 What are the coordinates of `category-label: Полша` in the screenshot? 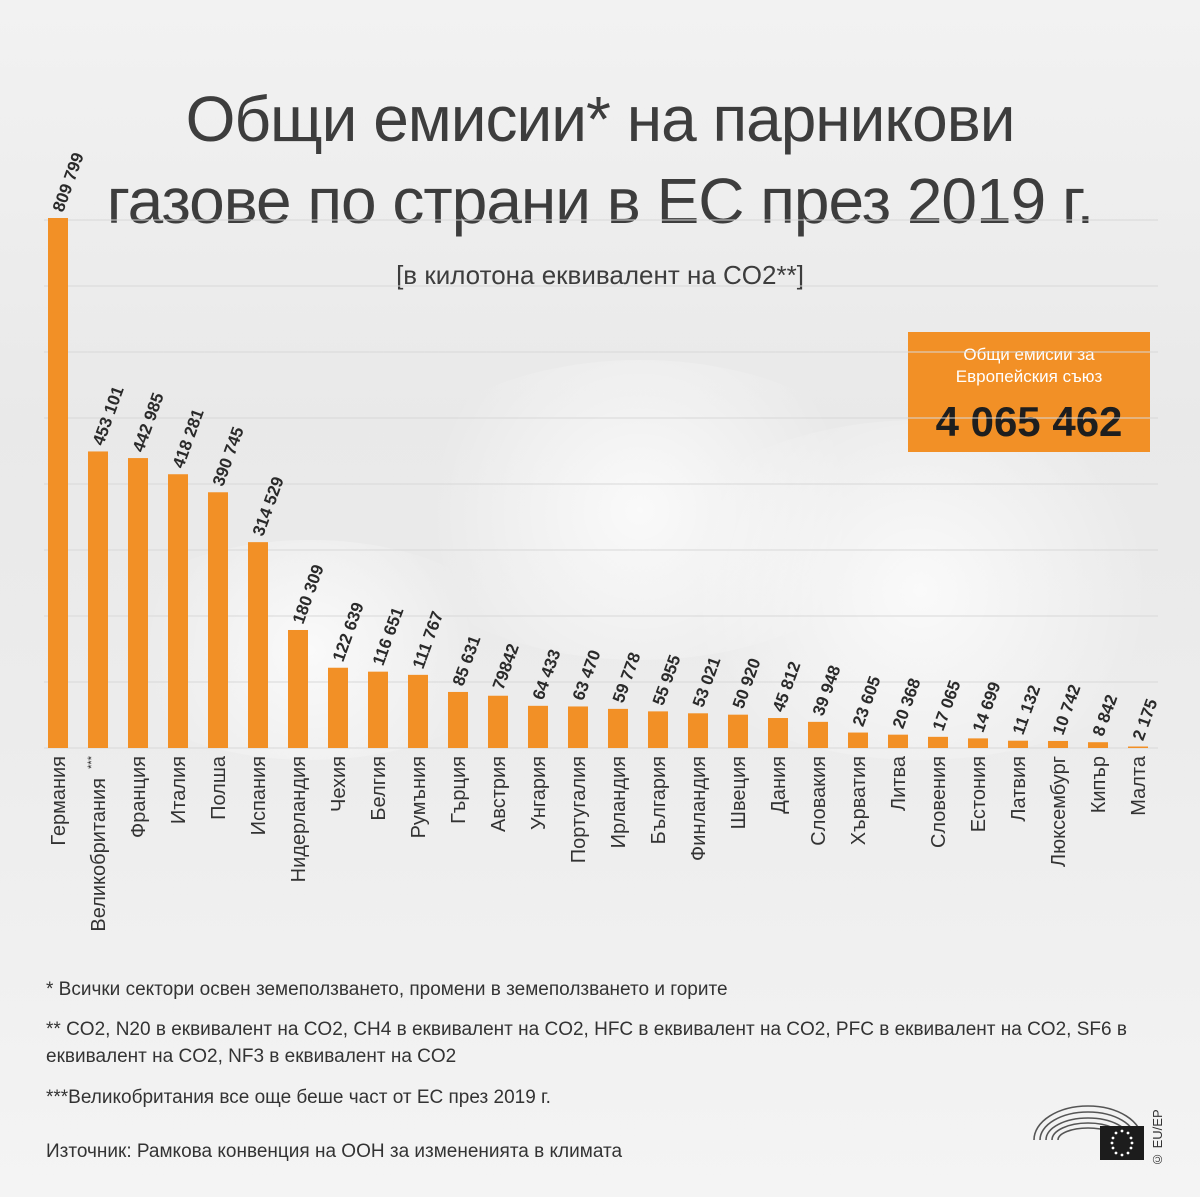 It's located at (219, 787).